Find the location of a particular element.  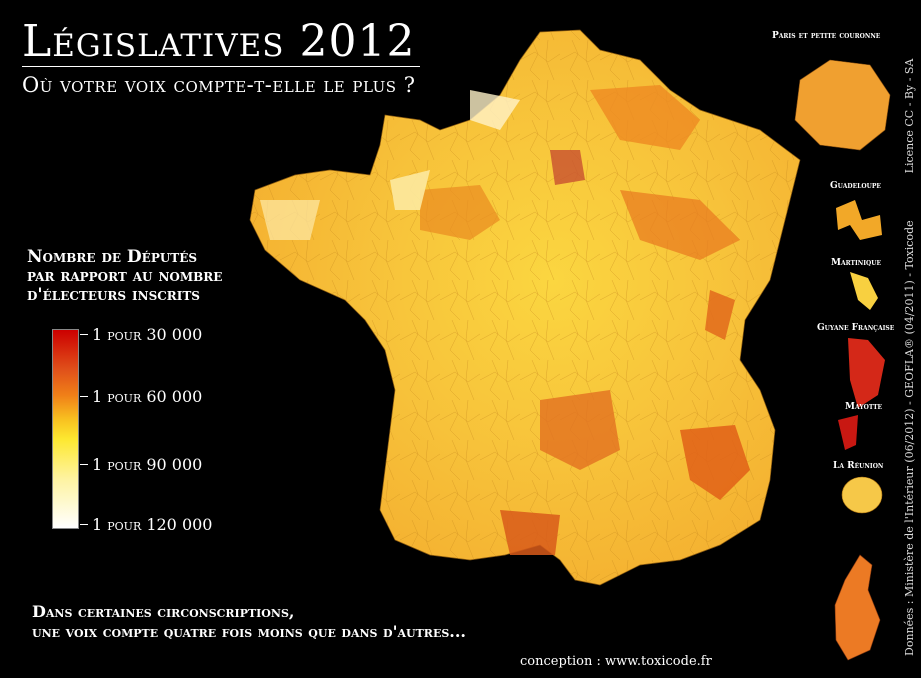

map-title: Législatives 2012 is located at coordinates (219, 41).